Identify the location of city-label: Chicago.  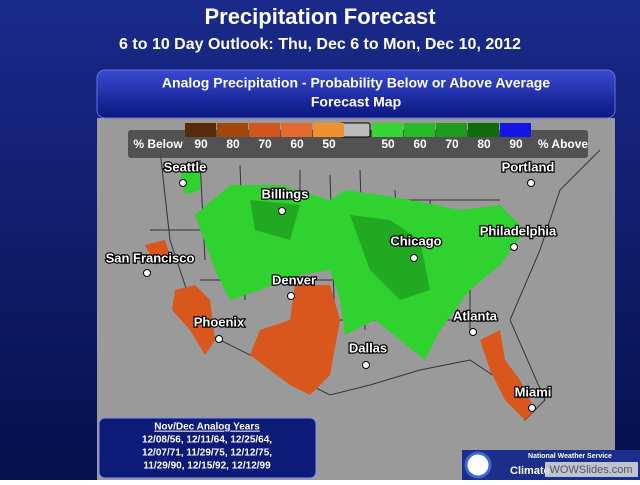
(415, 240).